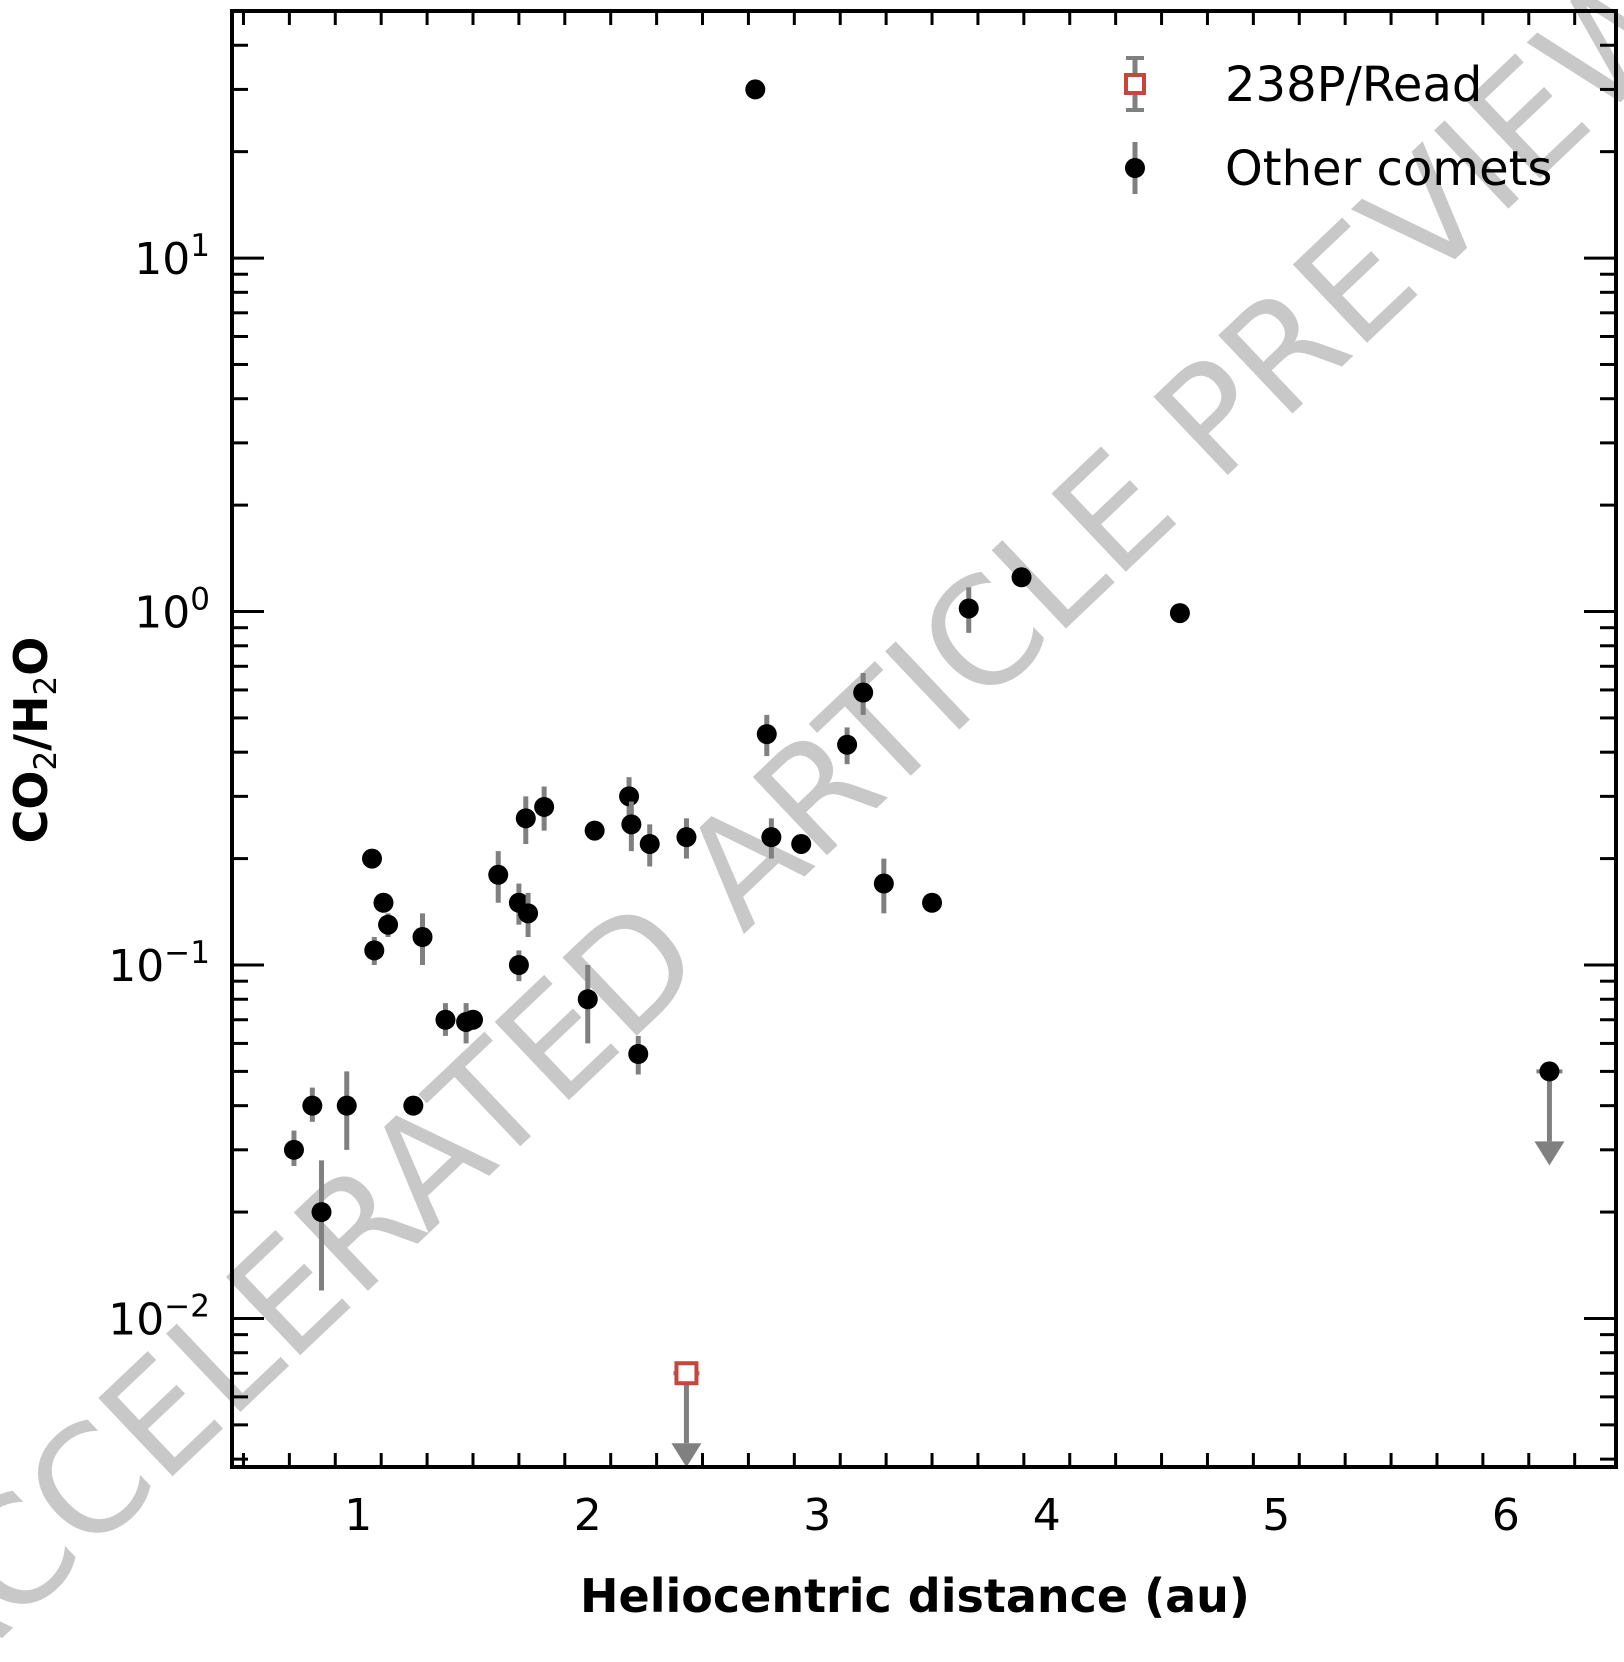  I want to click on x-axis-title: Heliocentric distance (au), so click(915, 1596).